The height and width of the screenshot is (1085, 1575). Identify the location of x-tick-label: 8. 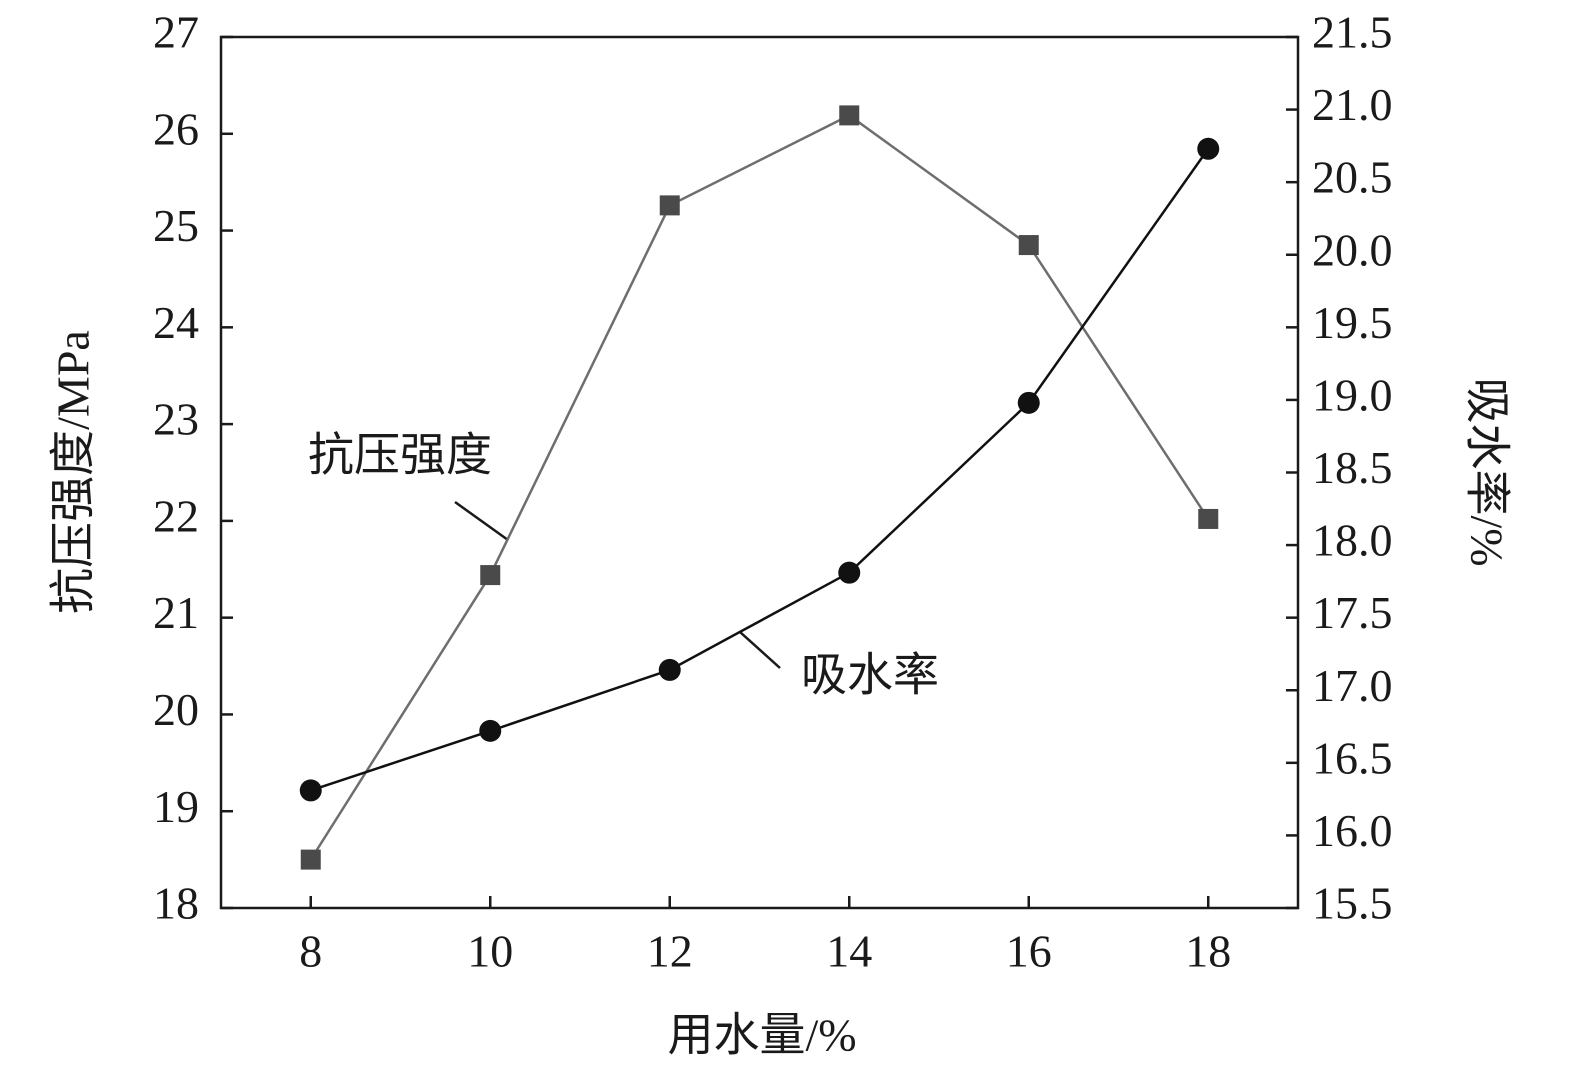
(310, 951).